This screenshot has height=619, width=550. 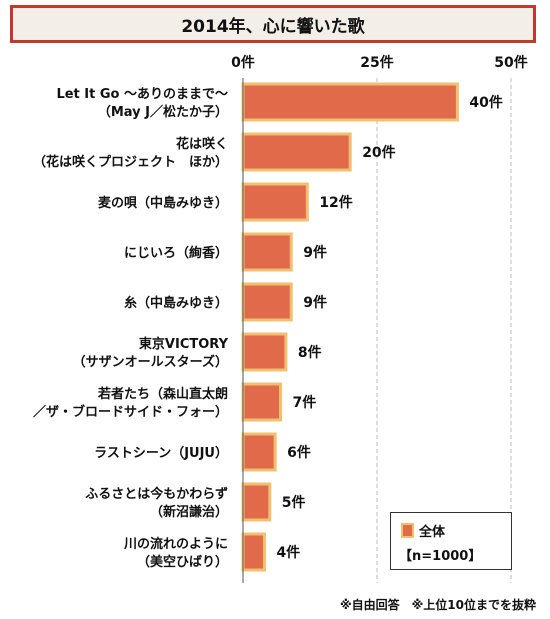 What do you see at coordinates (437, 605) in the screenshot?
I see `footnote: ※自由回答 ※上位10位までを抜粋` at bounding box center [437, 605].